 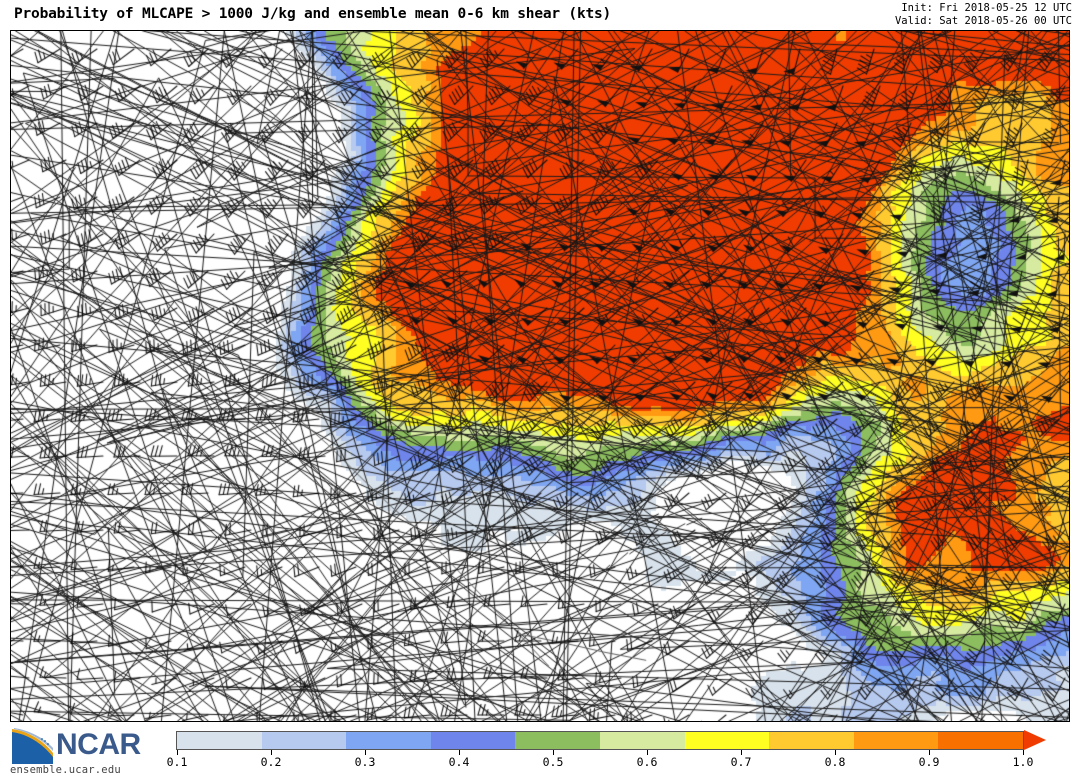 I want to click on colorbar-tick-label: 0.4, so click(x=459, y=762).